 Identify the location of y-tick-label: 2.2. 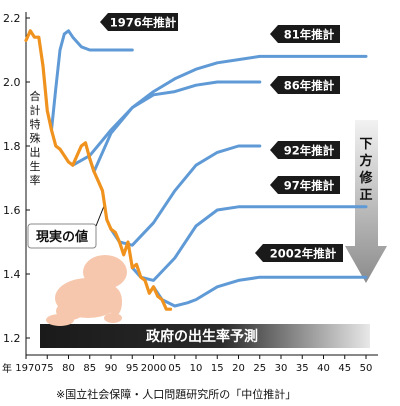
(12, 18).